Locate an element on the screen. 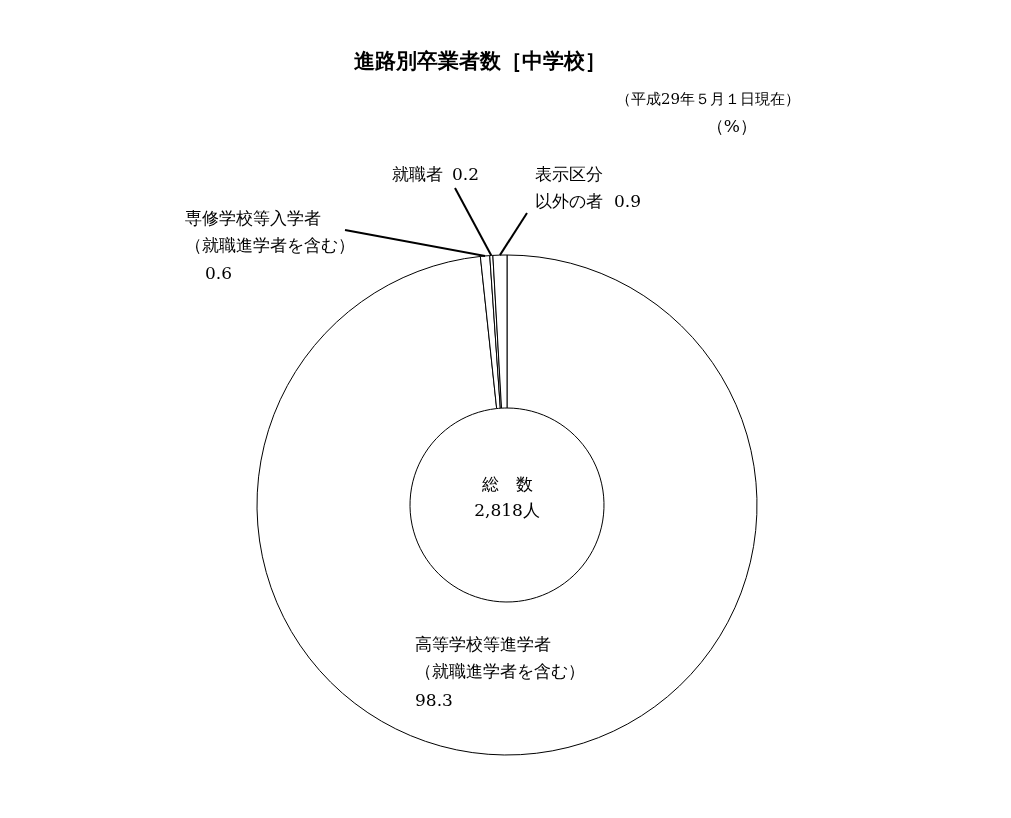 Image resolution: width=1011 pixels, height=818 pixels. title: 進路別卒業者数［中学校］ is located at coordinates (480, 60).